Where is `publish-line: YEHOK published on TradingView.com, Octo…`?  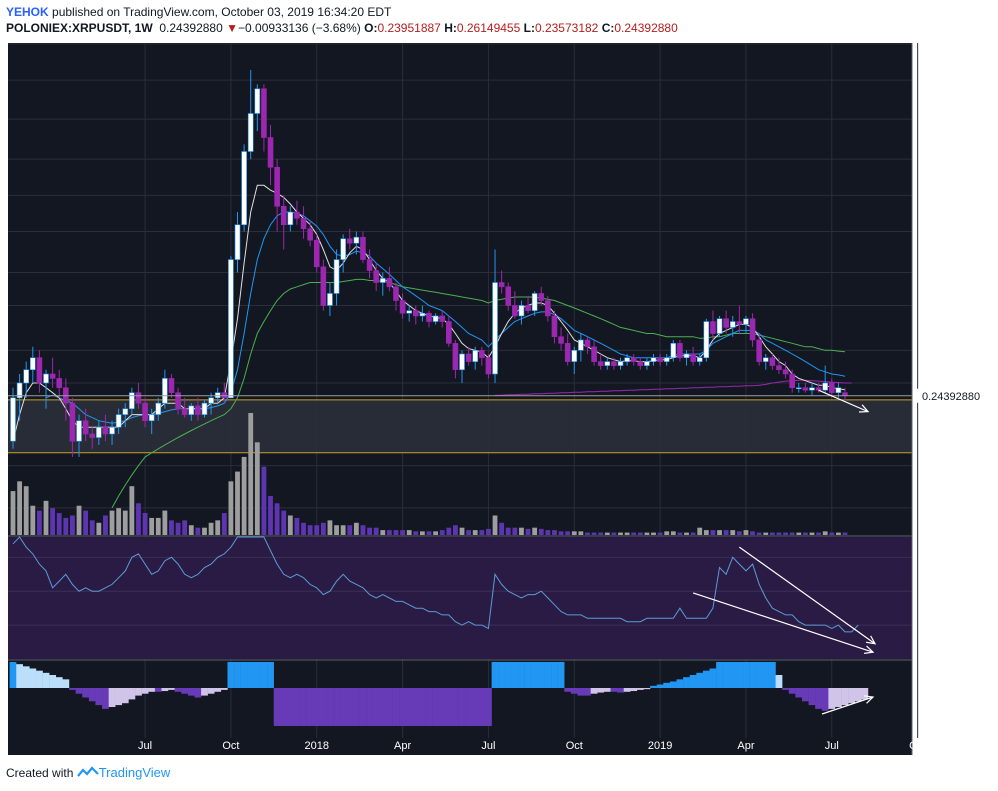 publish-line: YEHOK published on TradingView.com, Octo… is located at coordinates (342, 12).